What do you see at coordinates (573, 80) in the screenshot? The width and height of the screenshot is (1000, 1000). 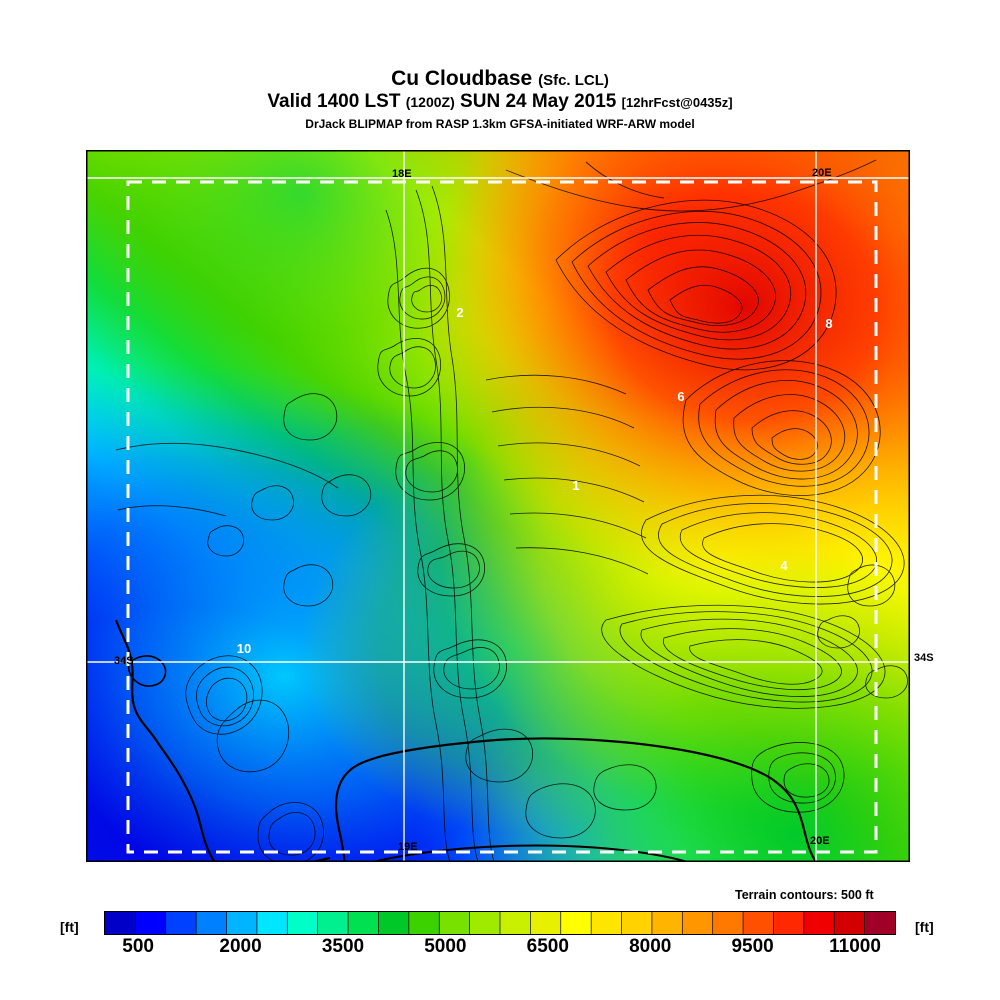 I see `chart-title-suffix: (Sfc. LCL)` at bounding box center [573, 80].